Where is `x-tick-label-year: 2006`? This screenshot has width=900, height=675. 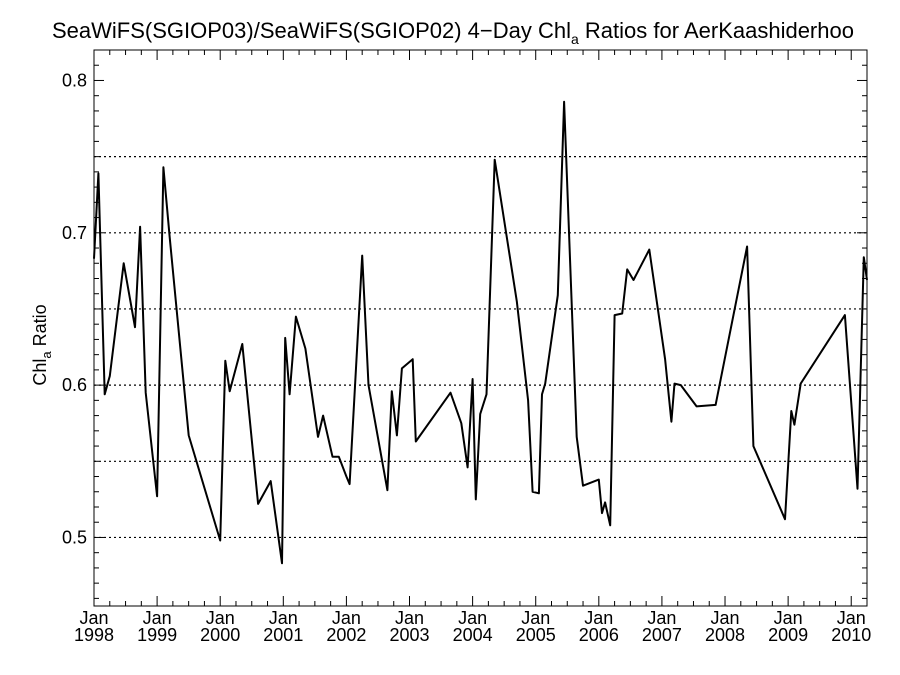
x-tick-label-year: 2006 is located at coordinates (599, 635).